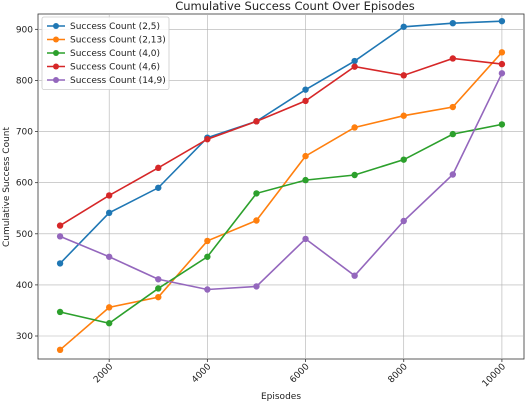 The image size is (529, 403). I want to click on x-axis-label: Episodes, so click(281, 397).